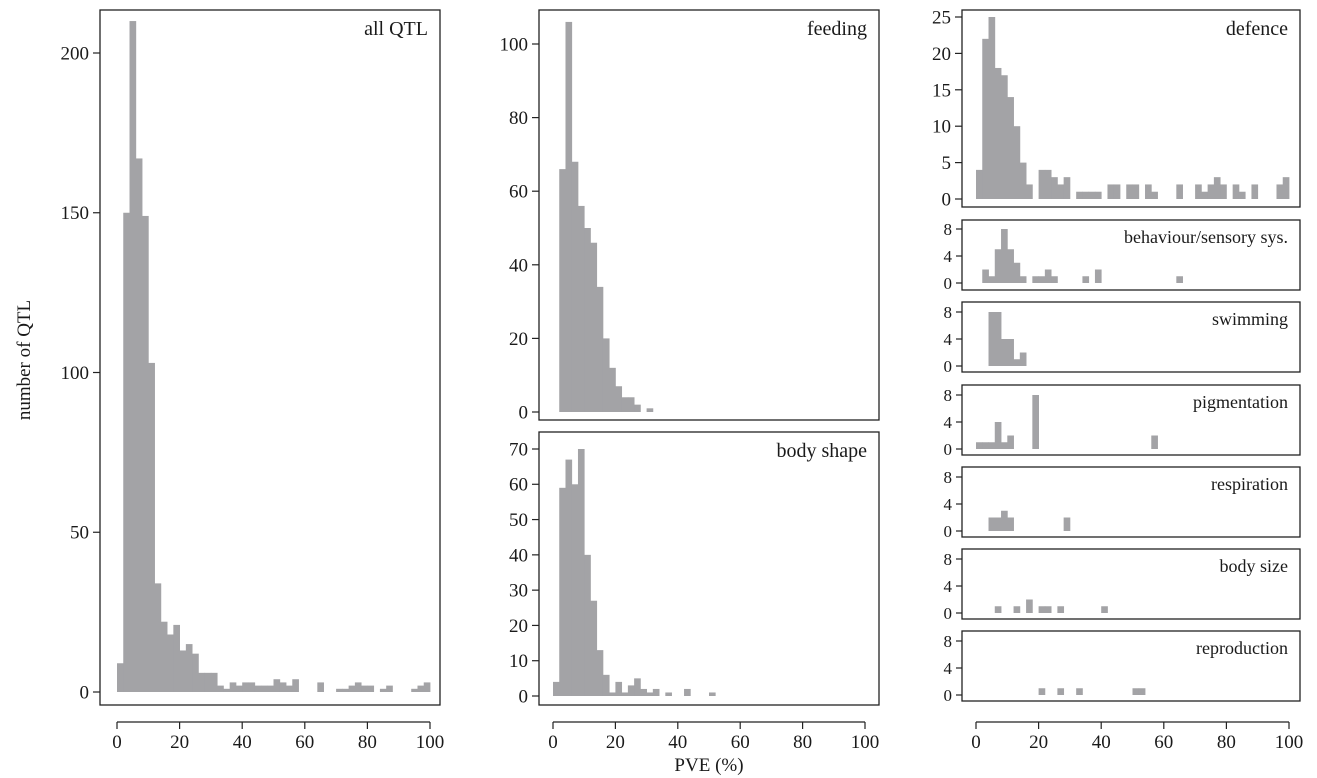 The image size is (1317, 778). I want to click on panel-swimming: swimming 0 4 8, so click(1122, 338).